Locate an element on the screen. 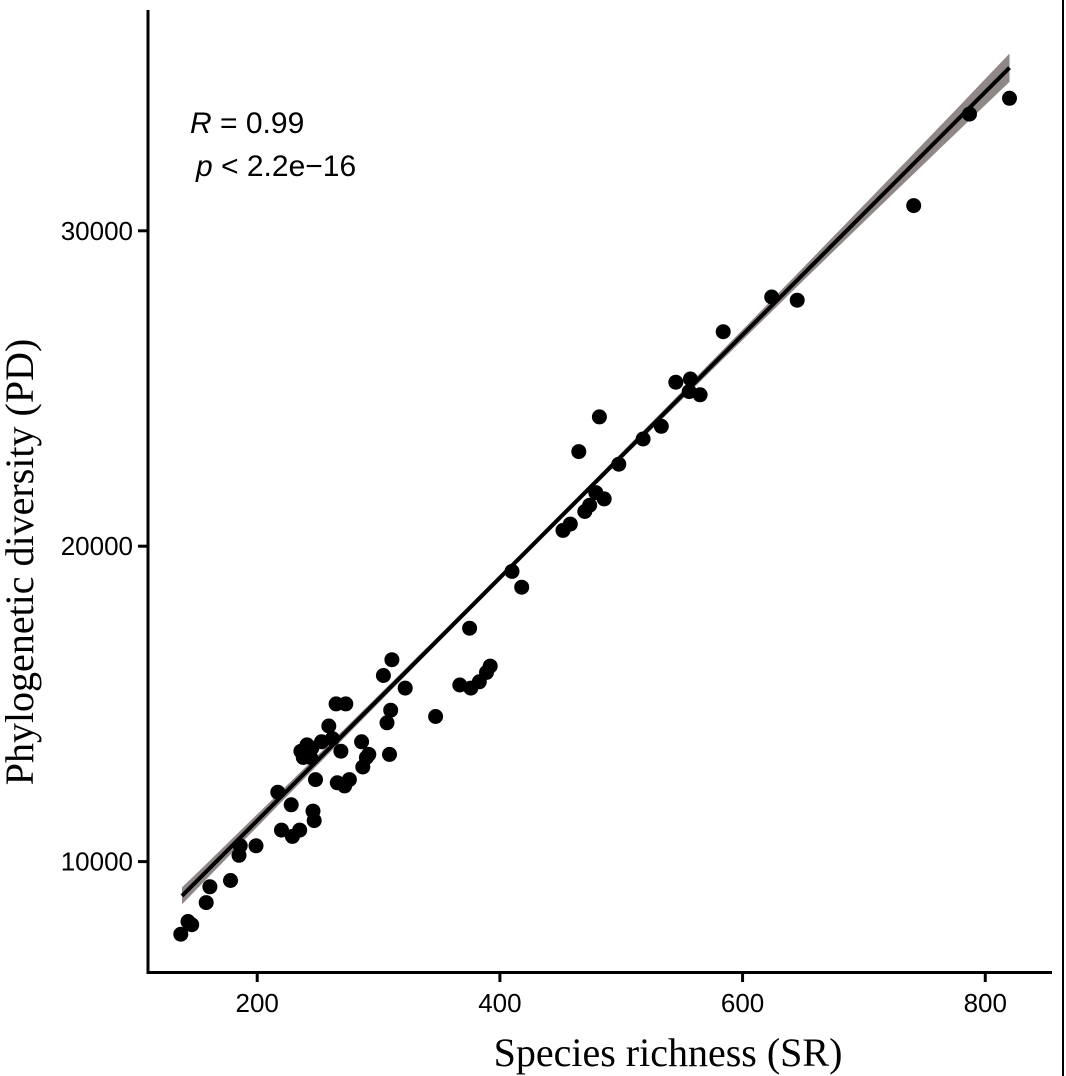 Image resolution: width=1066 pixels, height=1076 pixels. y-tick-label: 10000 is located at coordinates (97, 862).